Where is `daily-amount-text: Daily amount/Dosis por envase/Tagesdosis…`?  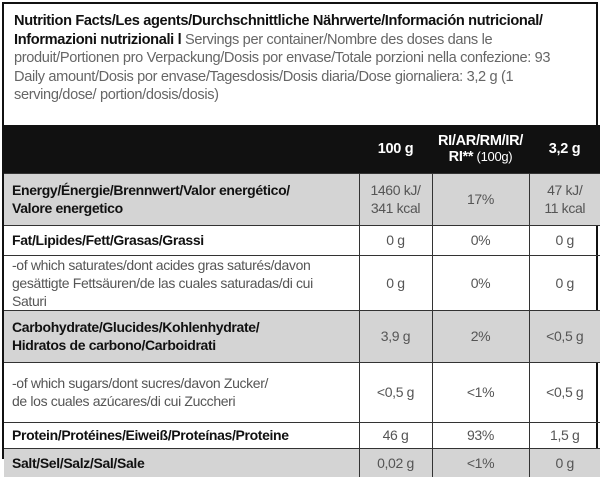 daily-amount-text: Daily amount/Dosis por envase/Tagesdosis… is located at coordinates (264, 86).